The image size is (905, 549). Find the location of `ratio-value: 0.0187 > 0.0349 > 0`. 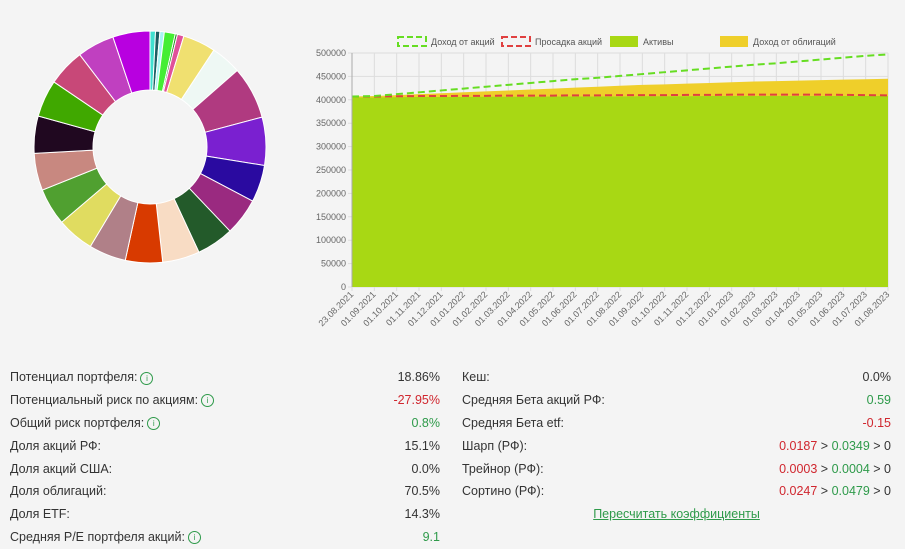

ratio-value: 0.0187 > 0.0349 > 0 is located at coordinates (835, 446).